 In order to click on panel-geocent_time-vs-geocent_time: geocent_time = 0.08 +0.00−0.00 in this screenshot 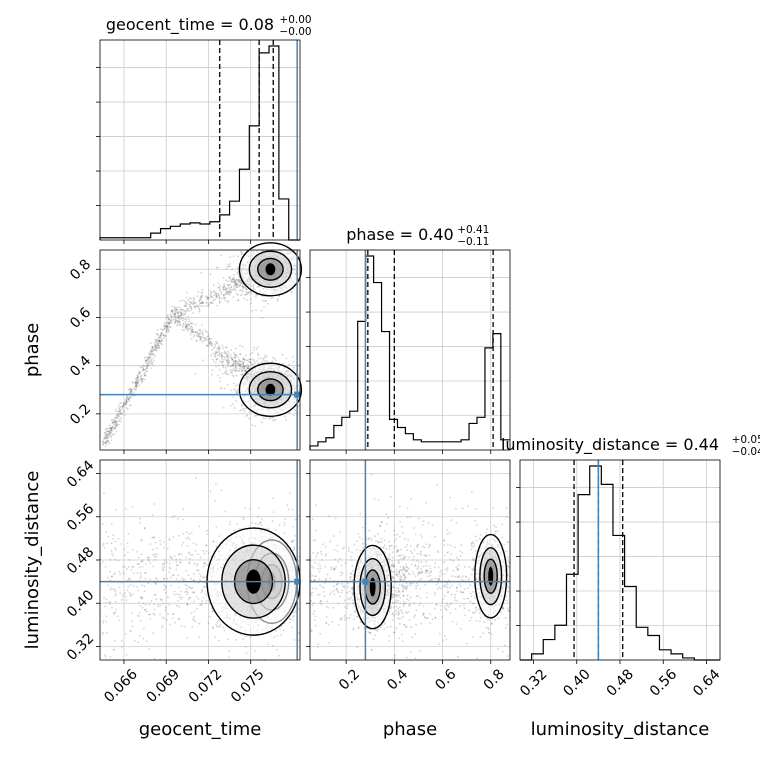, I will do `click(204, 129)`.